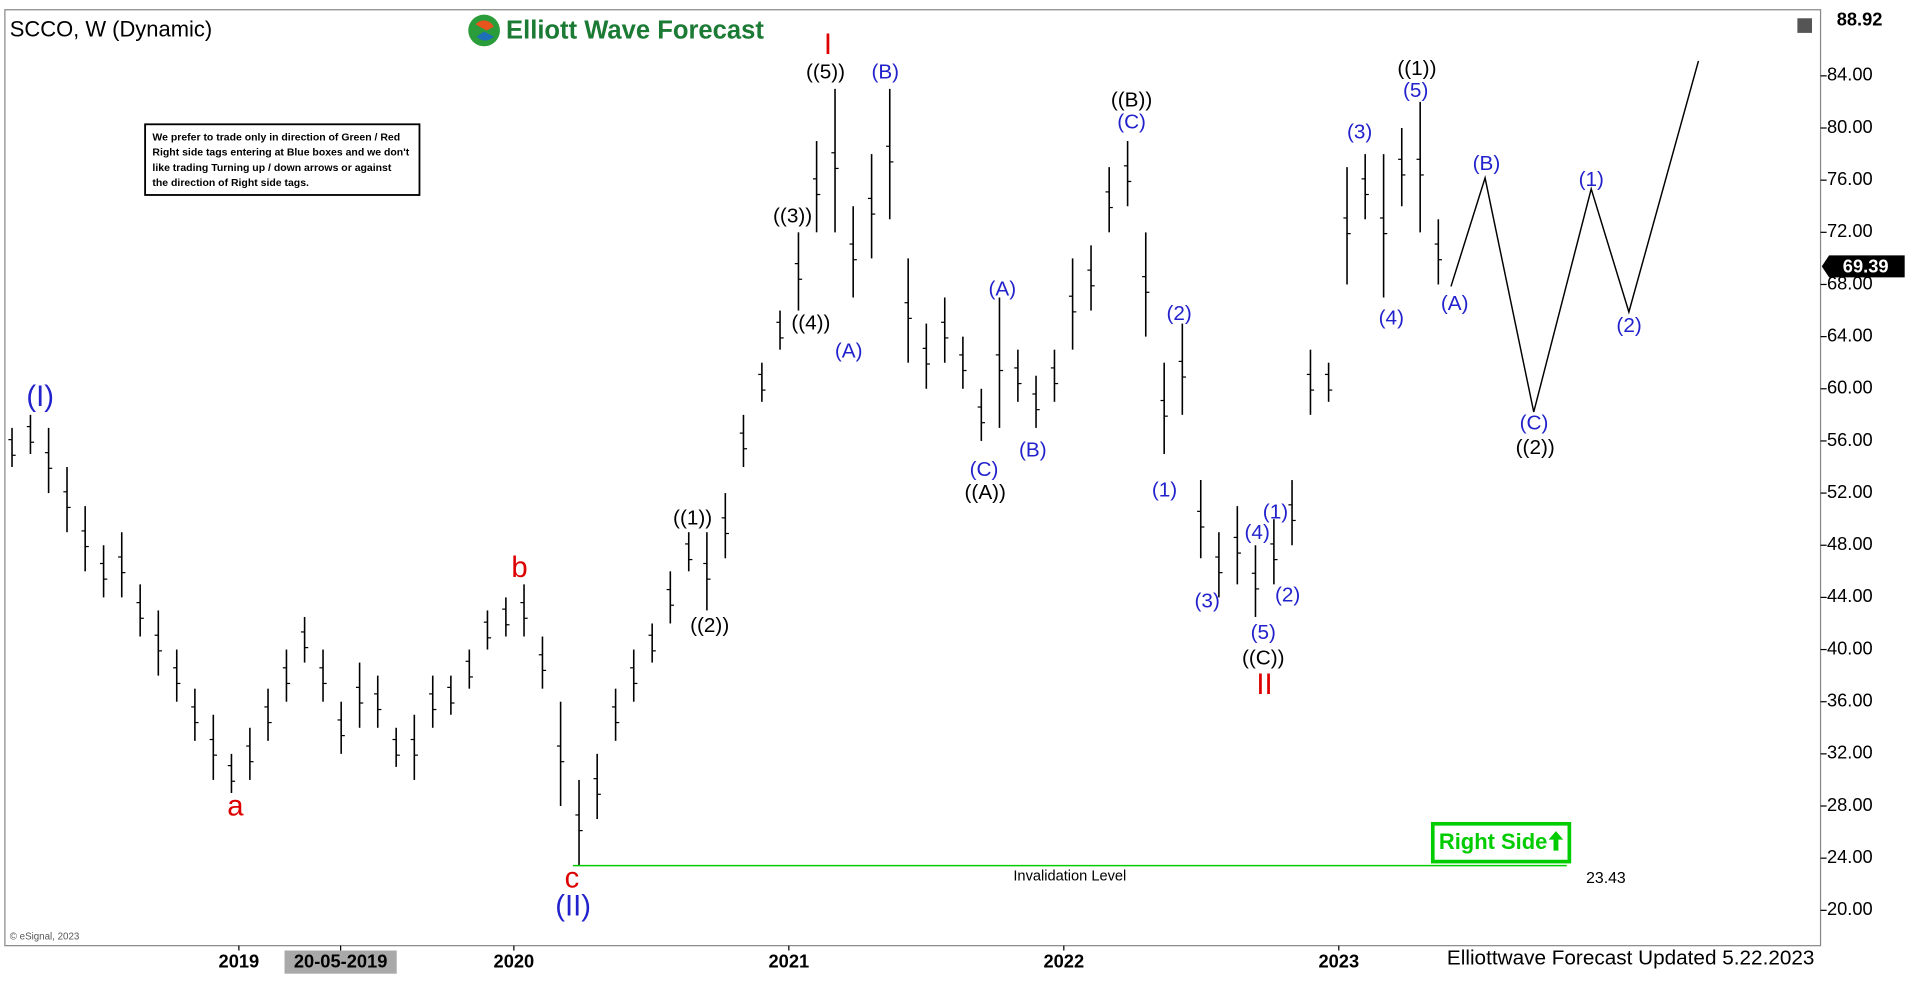  Describe the element at coordinates (573, 907) in the screenshot. I see `wave-label: (II)` at that location.